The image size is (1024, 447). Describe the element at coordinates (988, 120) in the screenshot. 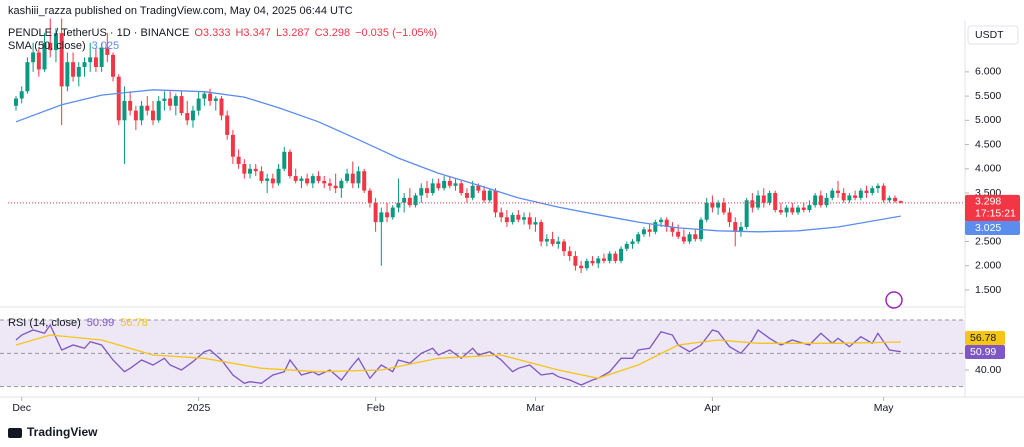

I see `y-tick-label: 5.000` at that location.